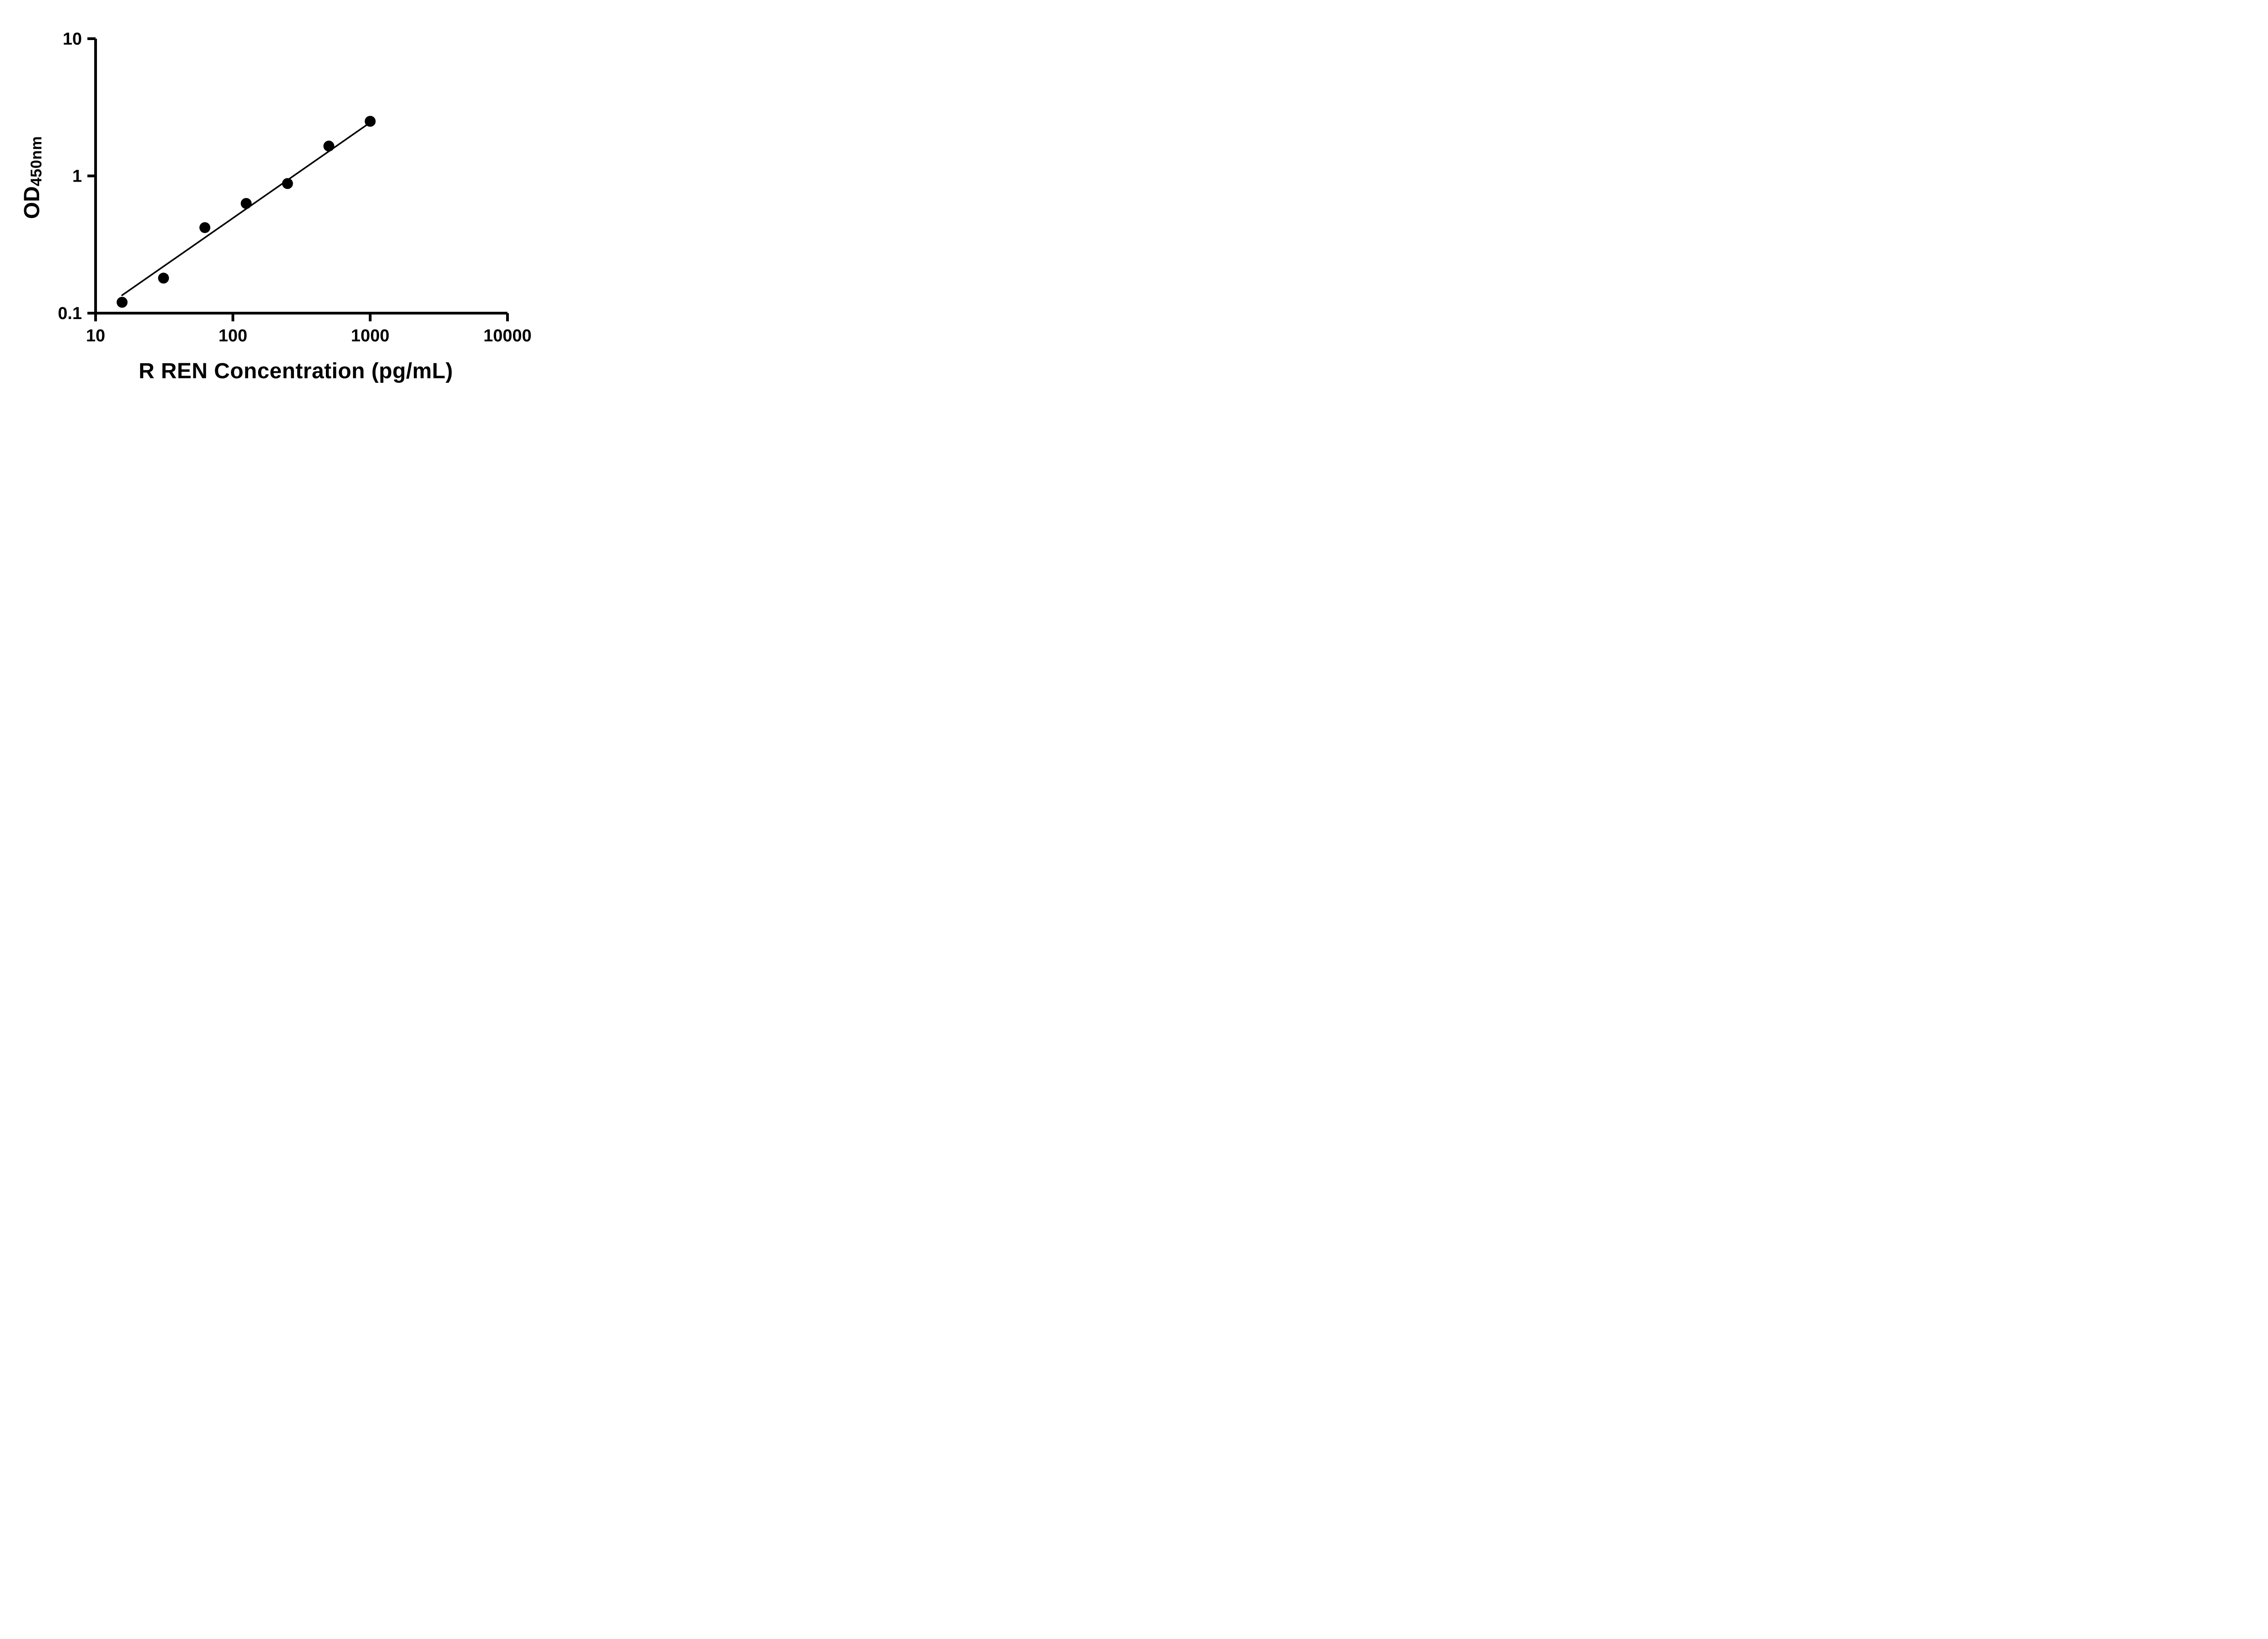 Image resolution: width=2268 pixels, height=1639 pixels. What do you see at coordinates (370, 335) in the screenshot?
I see `x-tick-label: 1000` at bounding box center [370, 335].